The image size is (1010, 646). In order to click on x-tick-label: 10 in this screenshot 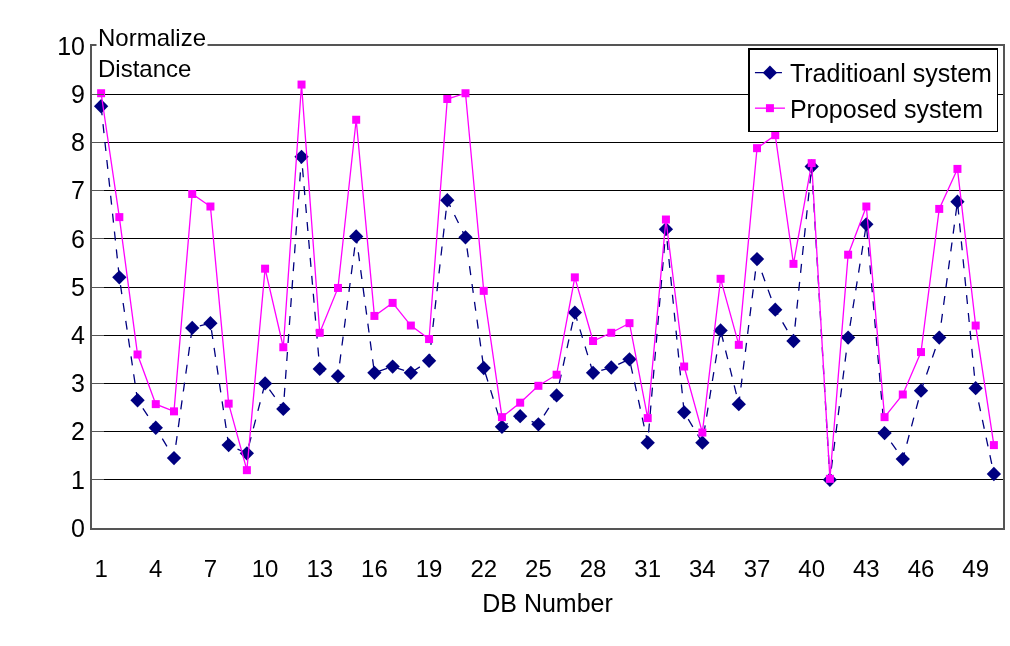, I will do `click(265, 568)`.